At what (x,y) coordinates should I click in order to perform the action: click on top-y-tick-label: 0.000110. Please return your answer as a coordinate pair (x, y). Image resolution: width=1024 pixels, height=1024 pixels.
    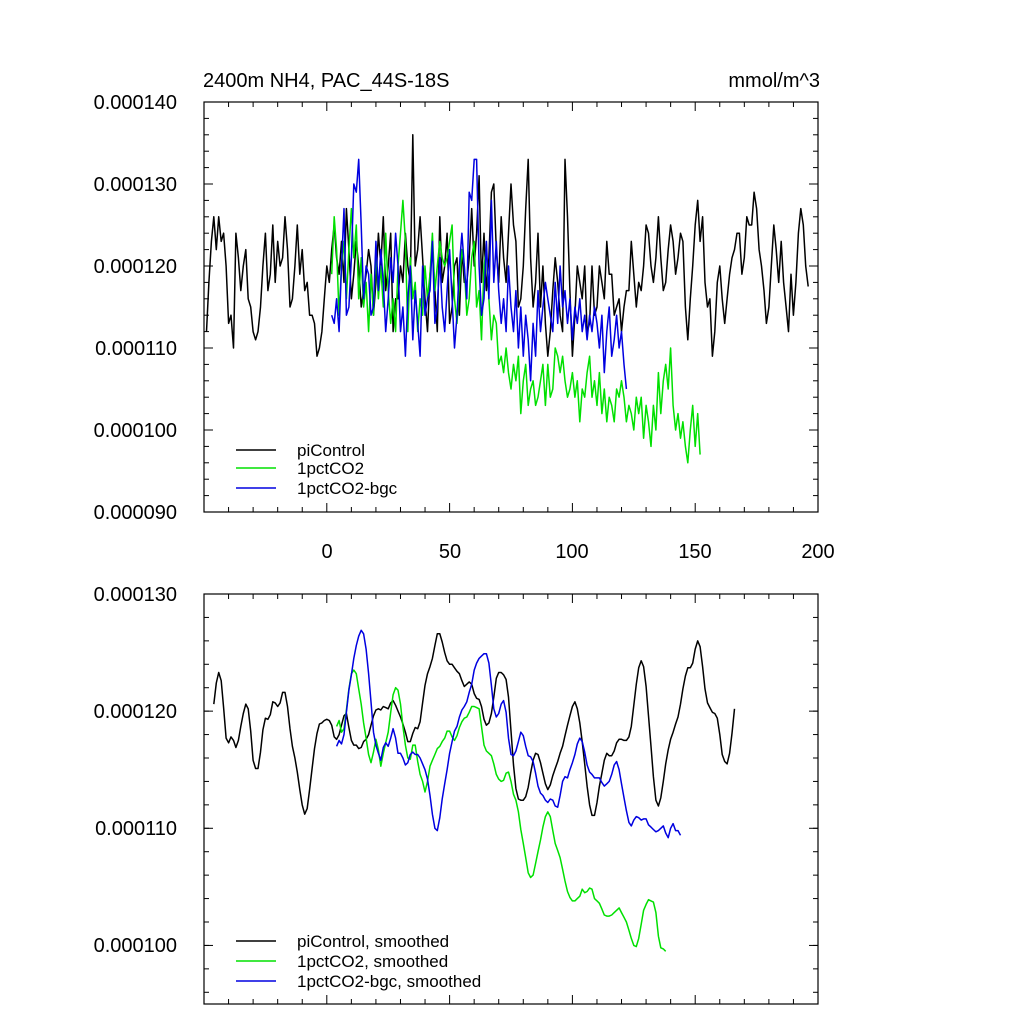
    Looking at the image, I should click on (136, 349).